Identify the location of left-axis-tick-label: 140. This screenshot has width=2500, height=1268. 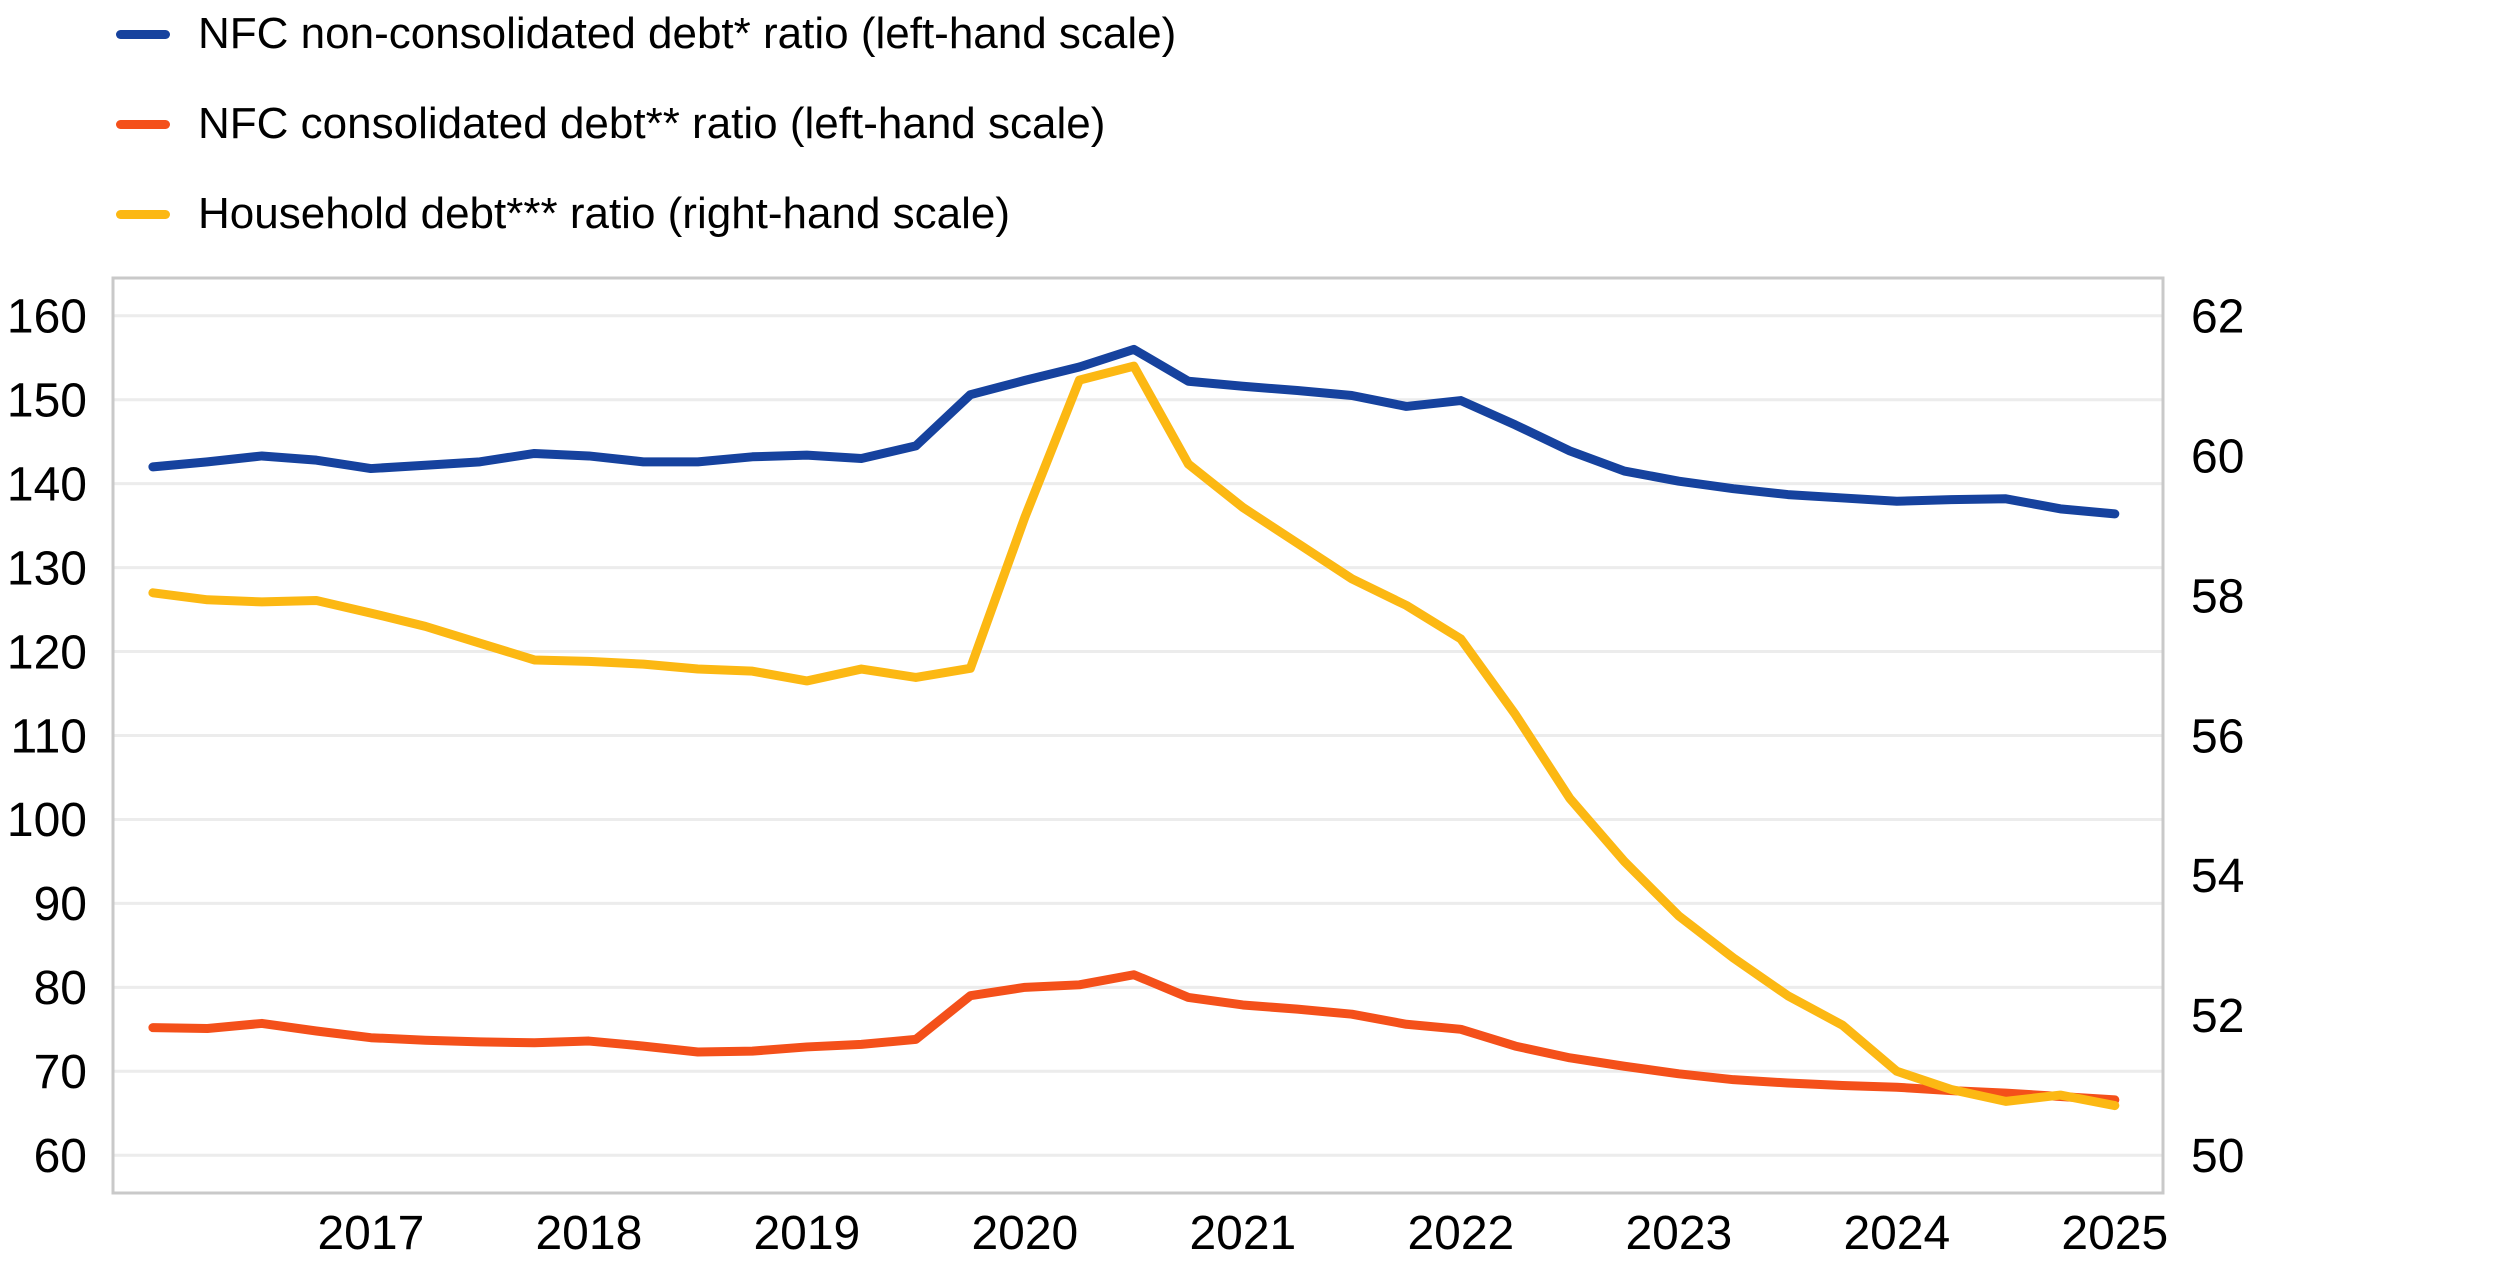
(47, 484).